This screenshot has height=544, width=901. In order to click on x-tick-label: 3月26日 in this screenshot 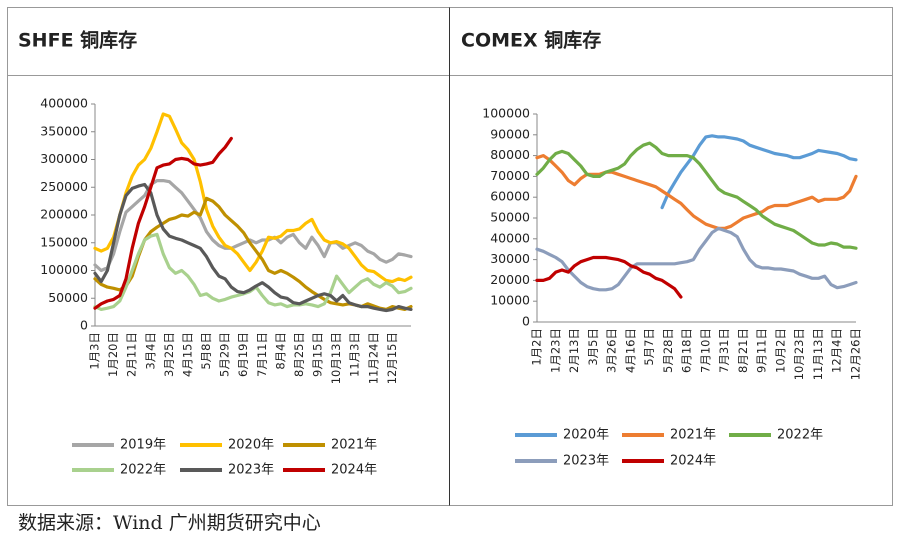, I will do `click(612, 350)`.